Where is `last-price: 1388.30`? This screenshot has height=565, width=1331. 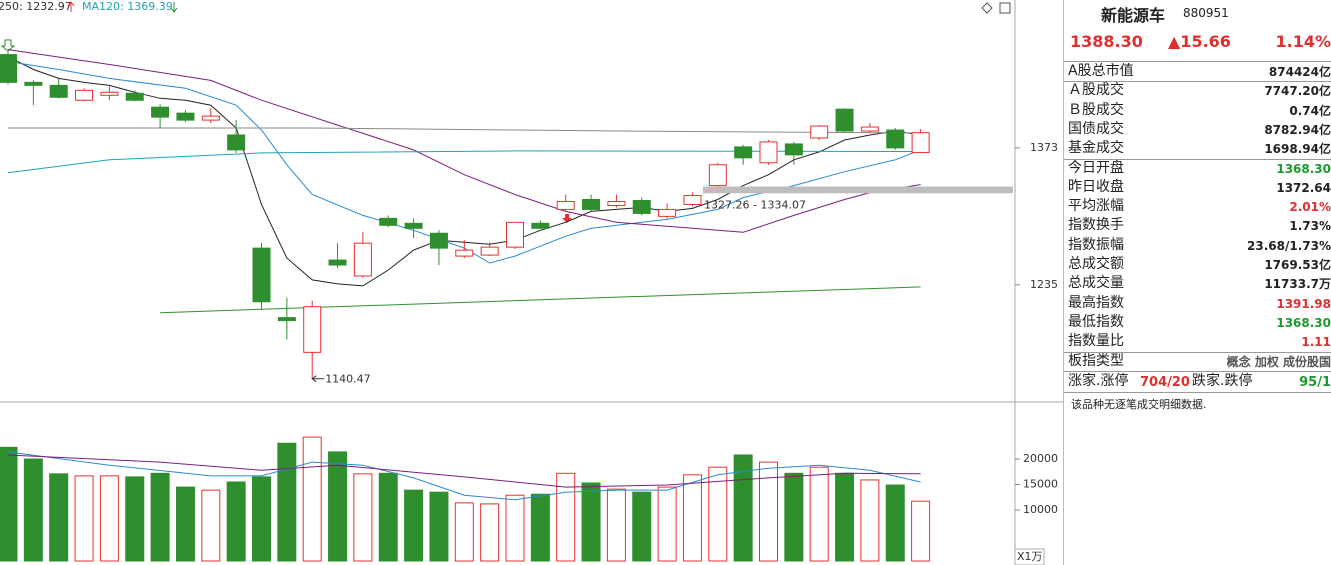 last-price: 1388.30 is located at coordinates (1106, 41).